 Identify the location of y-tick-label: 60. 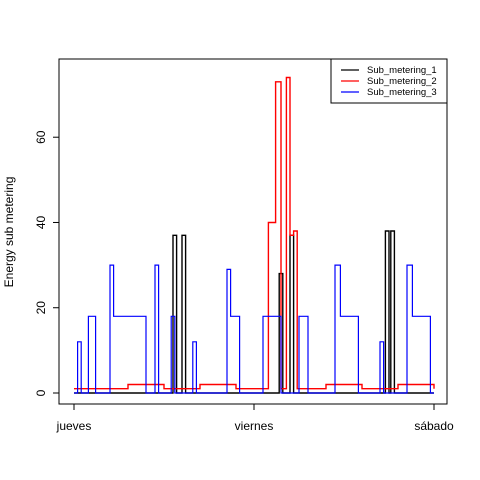
(41, 137).